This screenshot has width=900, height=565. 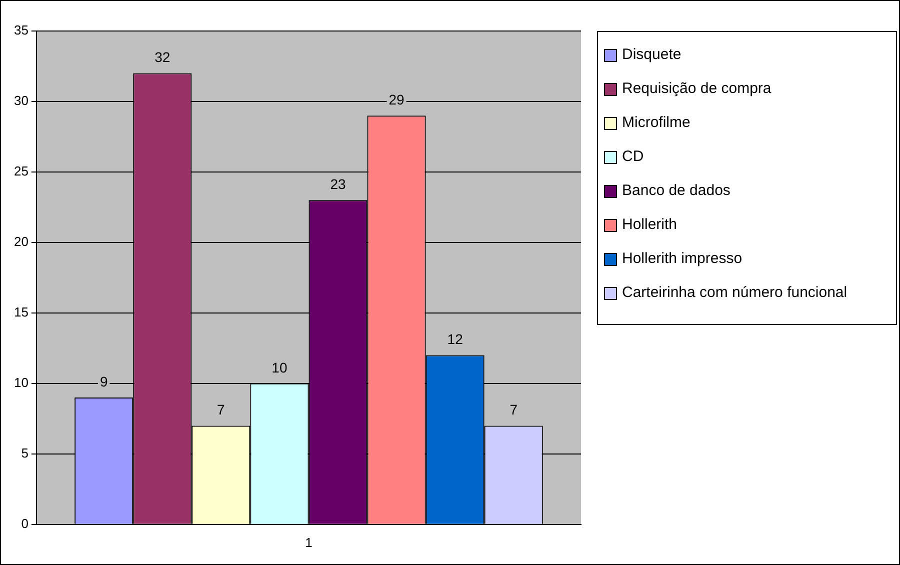 I want to click on data-label: 29, so click(x=396, y=99).